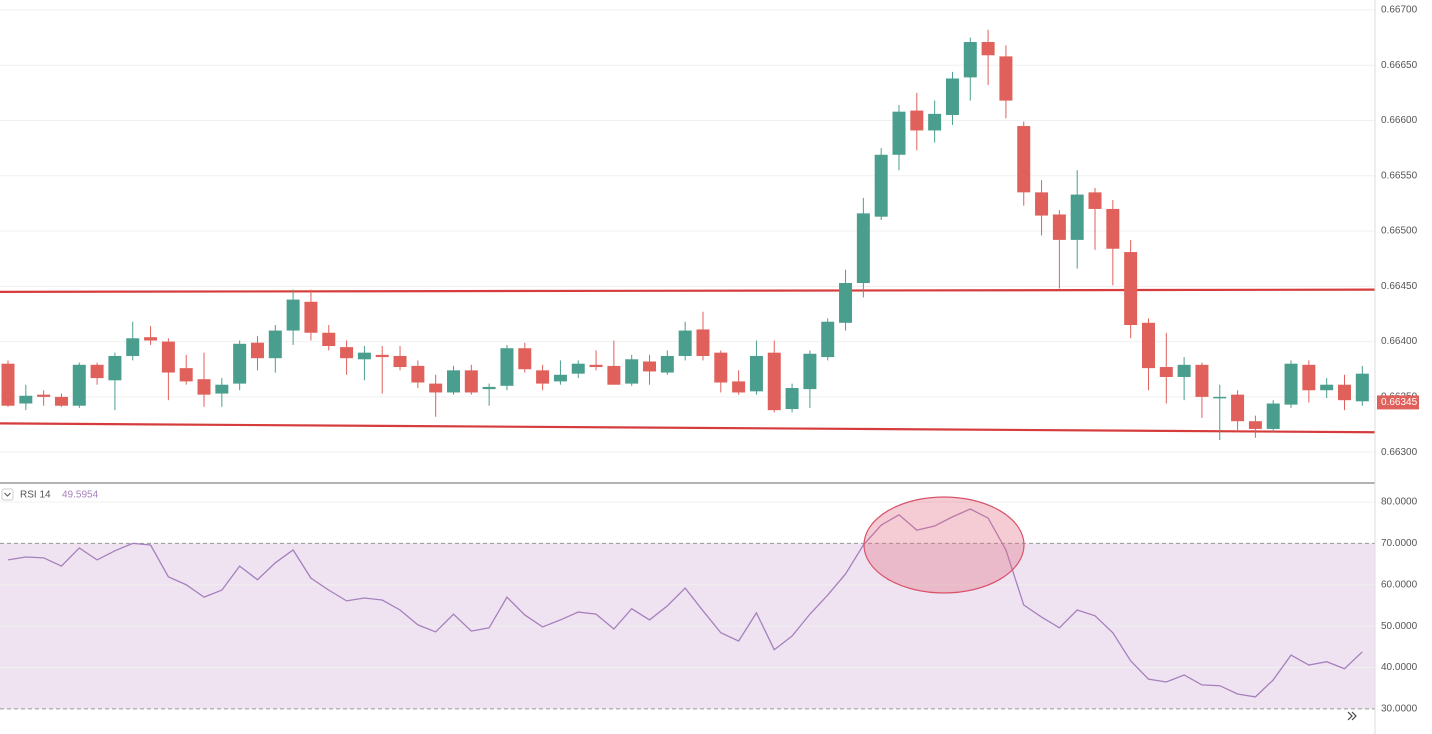 The width and height of the screenshot is (1432, 734). I want to click on scroll-right-button, so click(1352, 716).